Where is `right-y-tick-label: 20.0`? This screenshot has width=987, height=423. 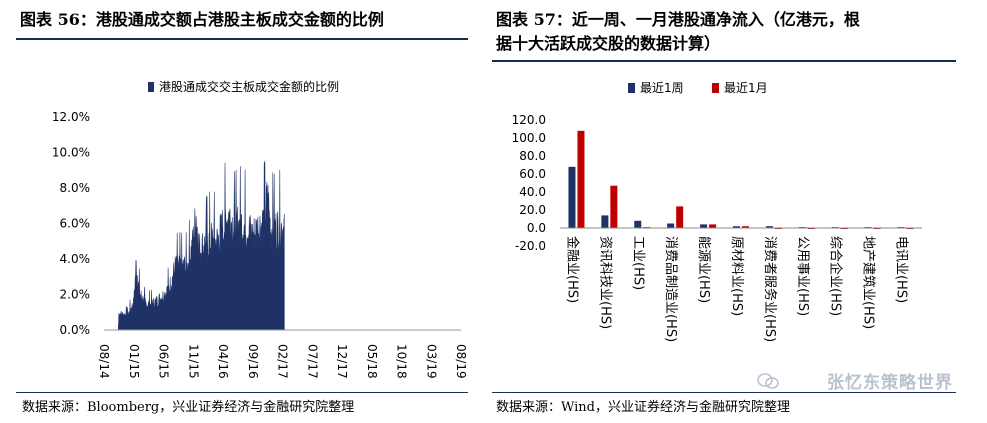
right-y-tick-label: 20.0 is located at coordinates (532, 210).